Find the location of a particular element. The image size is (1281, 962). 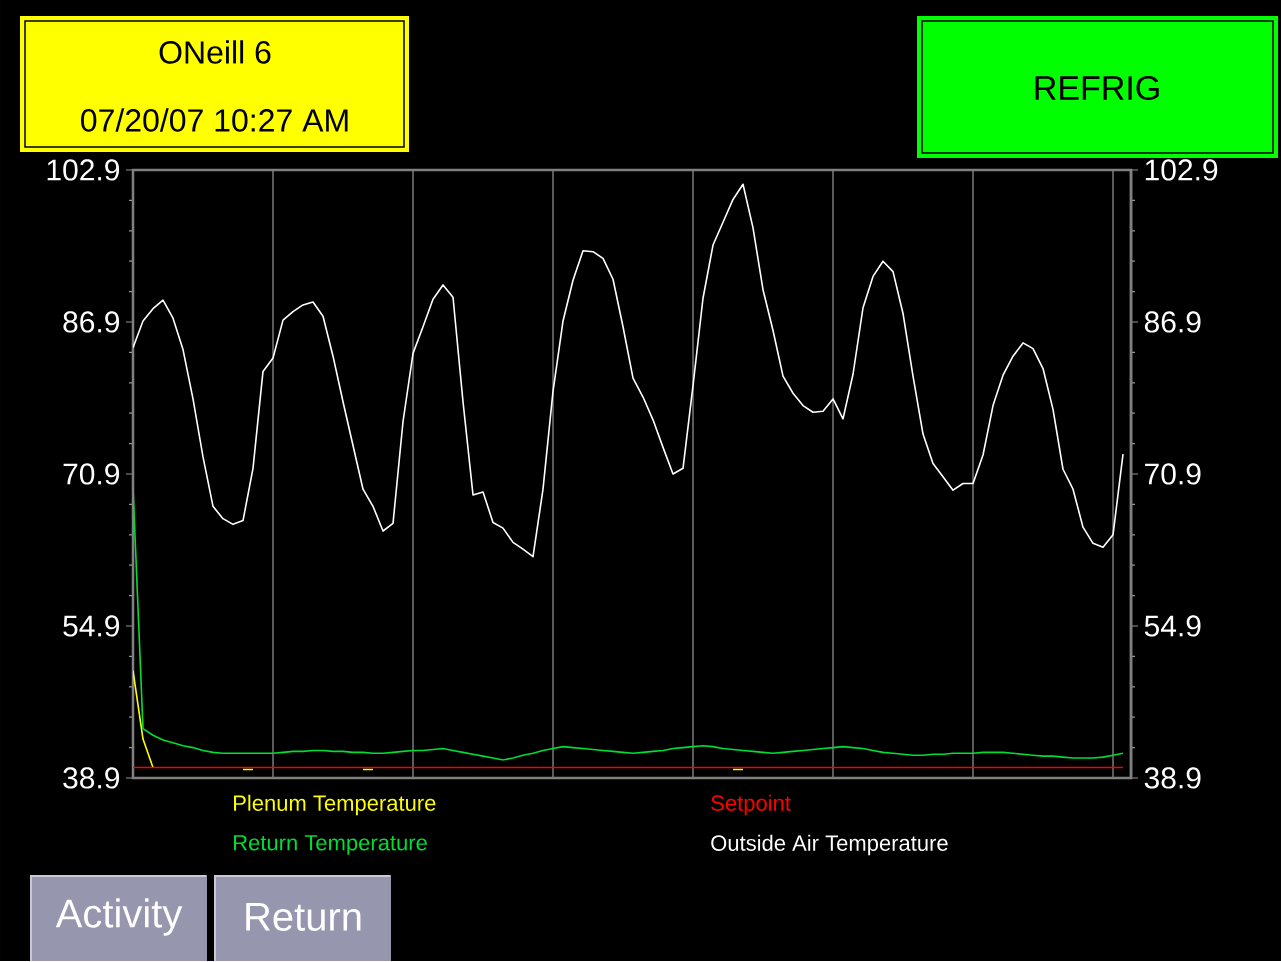

series-label: Setpoint is located at coordinates (751, 805).